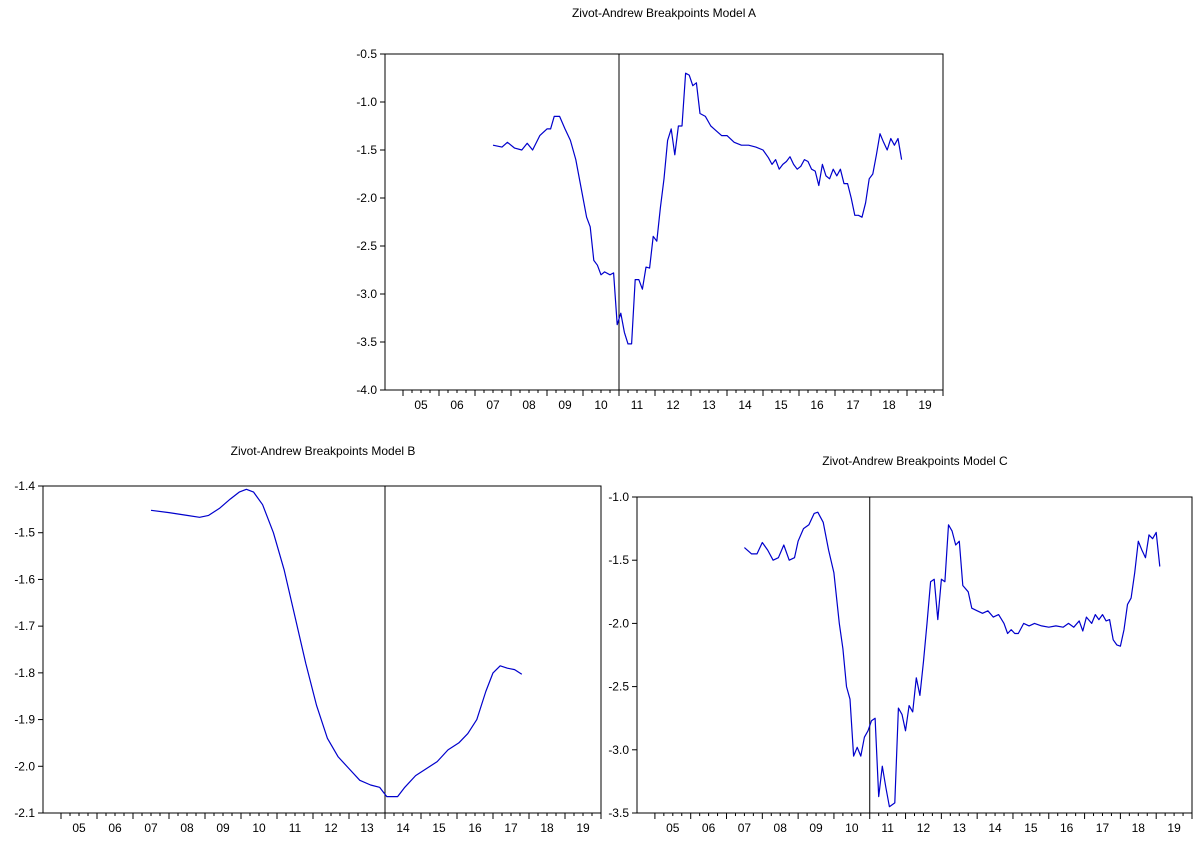  I want to click on chart-c-ytick-label: -2.5, so click(618, 687).